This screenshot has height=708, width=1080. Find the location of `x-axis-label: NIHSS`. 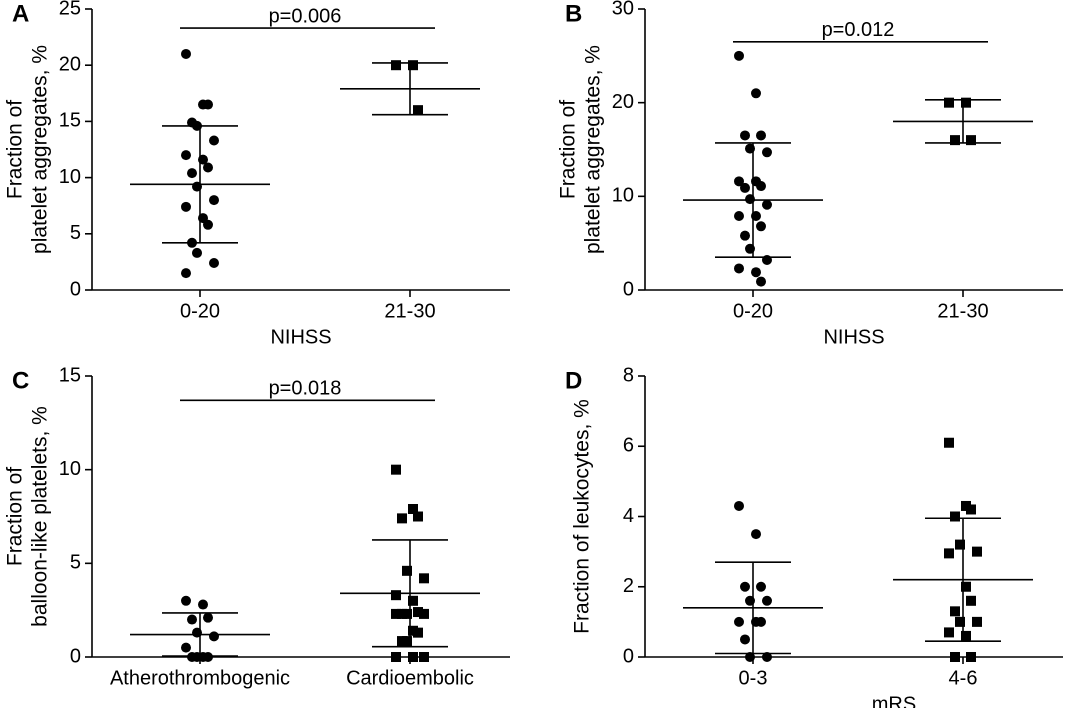

x-axis-label: NIHSS is located at coordinates (853, 337).